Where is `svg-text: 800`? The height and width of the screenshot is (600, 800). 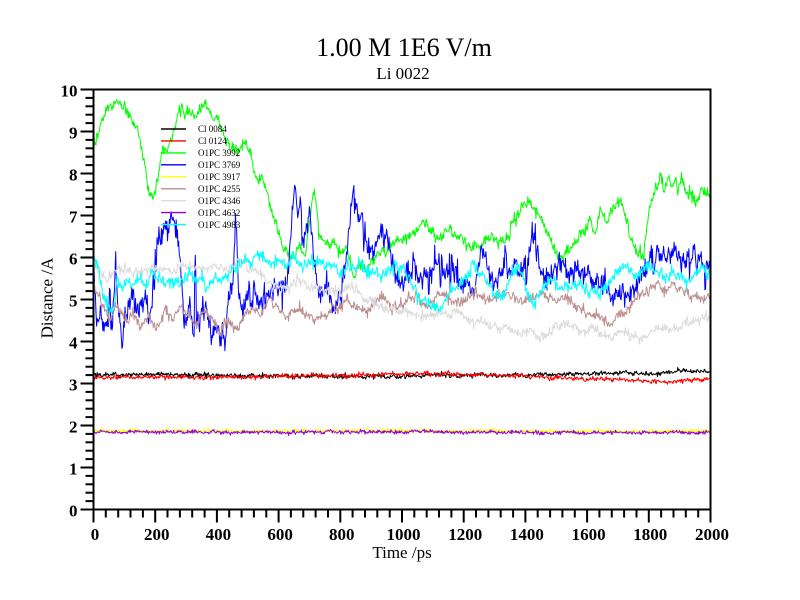
svg-text: 800 is located at coordinates (342, 534).